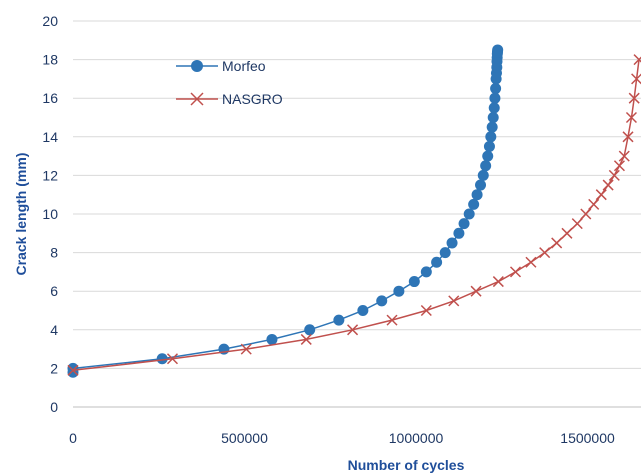 This screenshot has width=641, height=475. What do you see at coordinates (221, 66) in the screenshot?
I see `legend-item-morfeo: Morfeo` at bounding box center [221, 66].